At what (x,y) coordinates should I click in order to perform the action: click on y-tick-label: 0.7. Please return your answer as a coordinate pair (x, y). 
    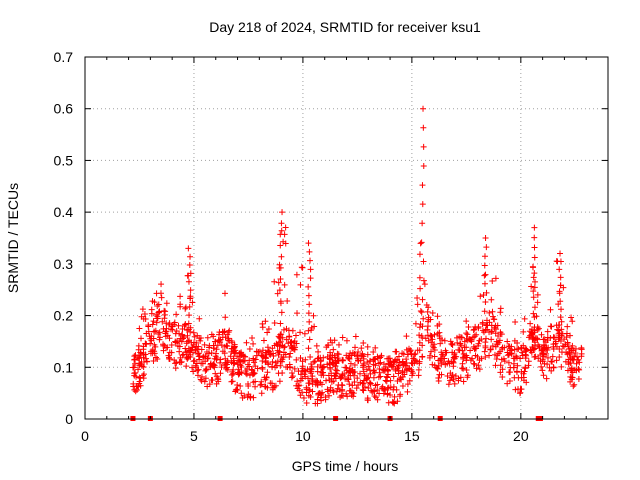
    Looking at the image, I should click on (64, 57).